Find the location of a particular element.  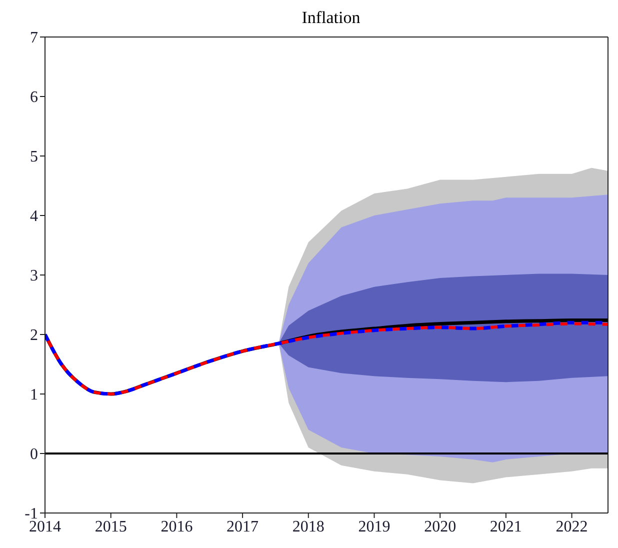

y-tick-label: 7 is located at coordinates (34, 38).